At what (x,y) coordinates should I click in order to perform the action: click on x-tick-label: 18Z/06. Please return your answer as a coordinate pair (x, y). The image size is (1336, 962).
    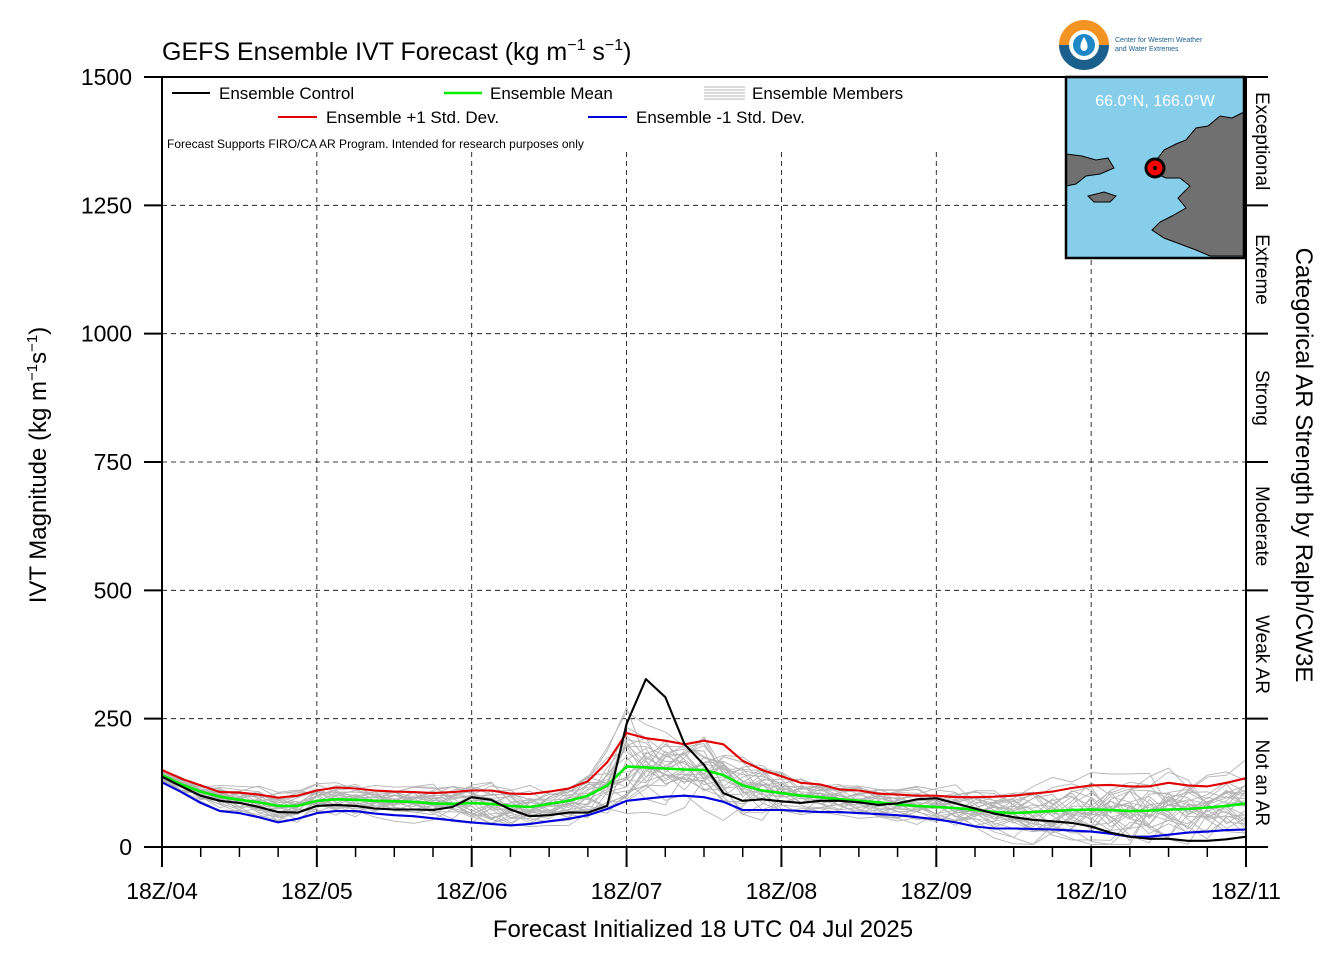
    Looking at the image, I should click on (472, 891).